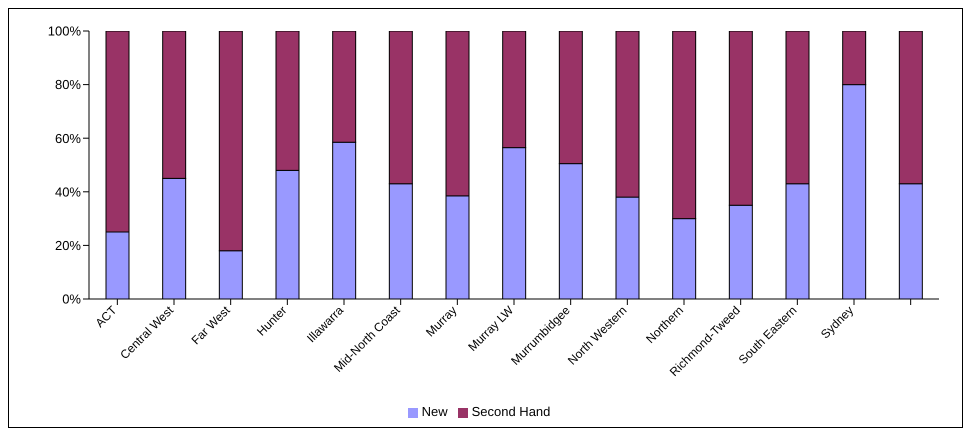  What do you see at coordinates (511, 411) in the screenshot?
I see `legend-label: Second Hand` at bounding box center [511, 411].